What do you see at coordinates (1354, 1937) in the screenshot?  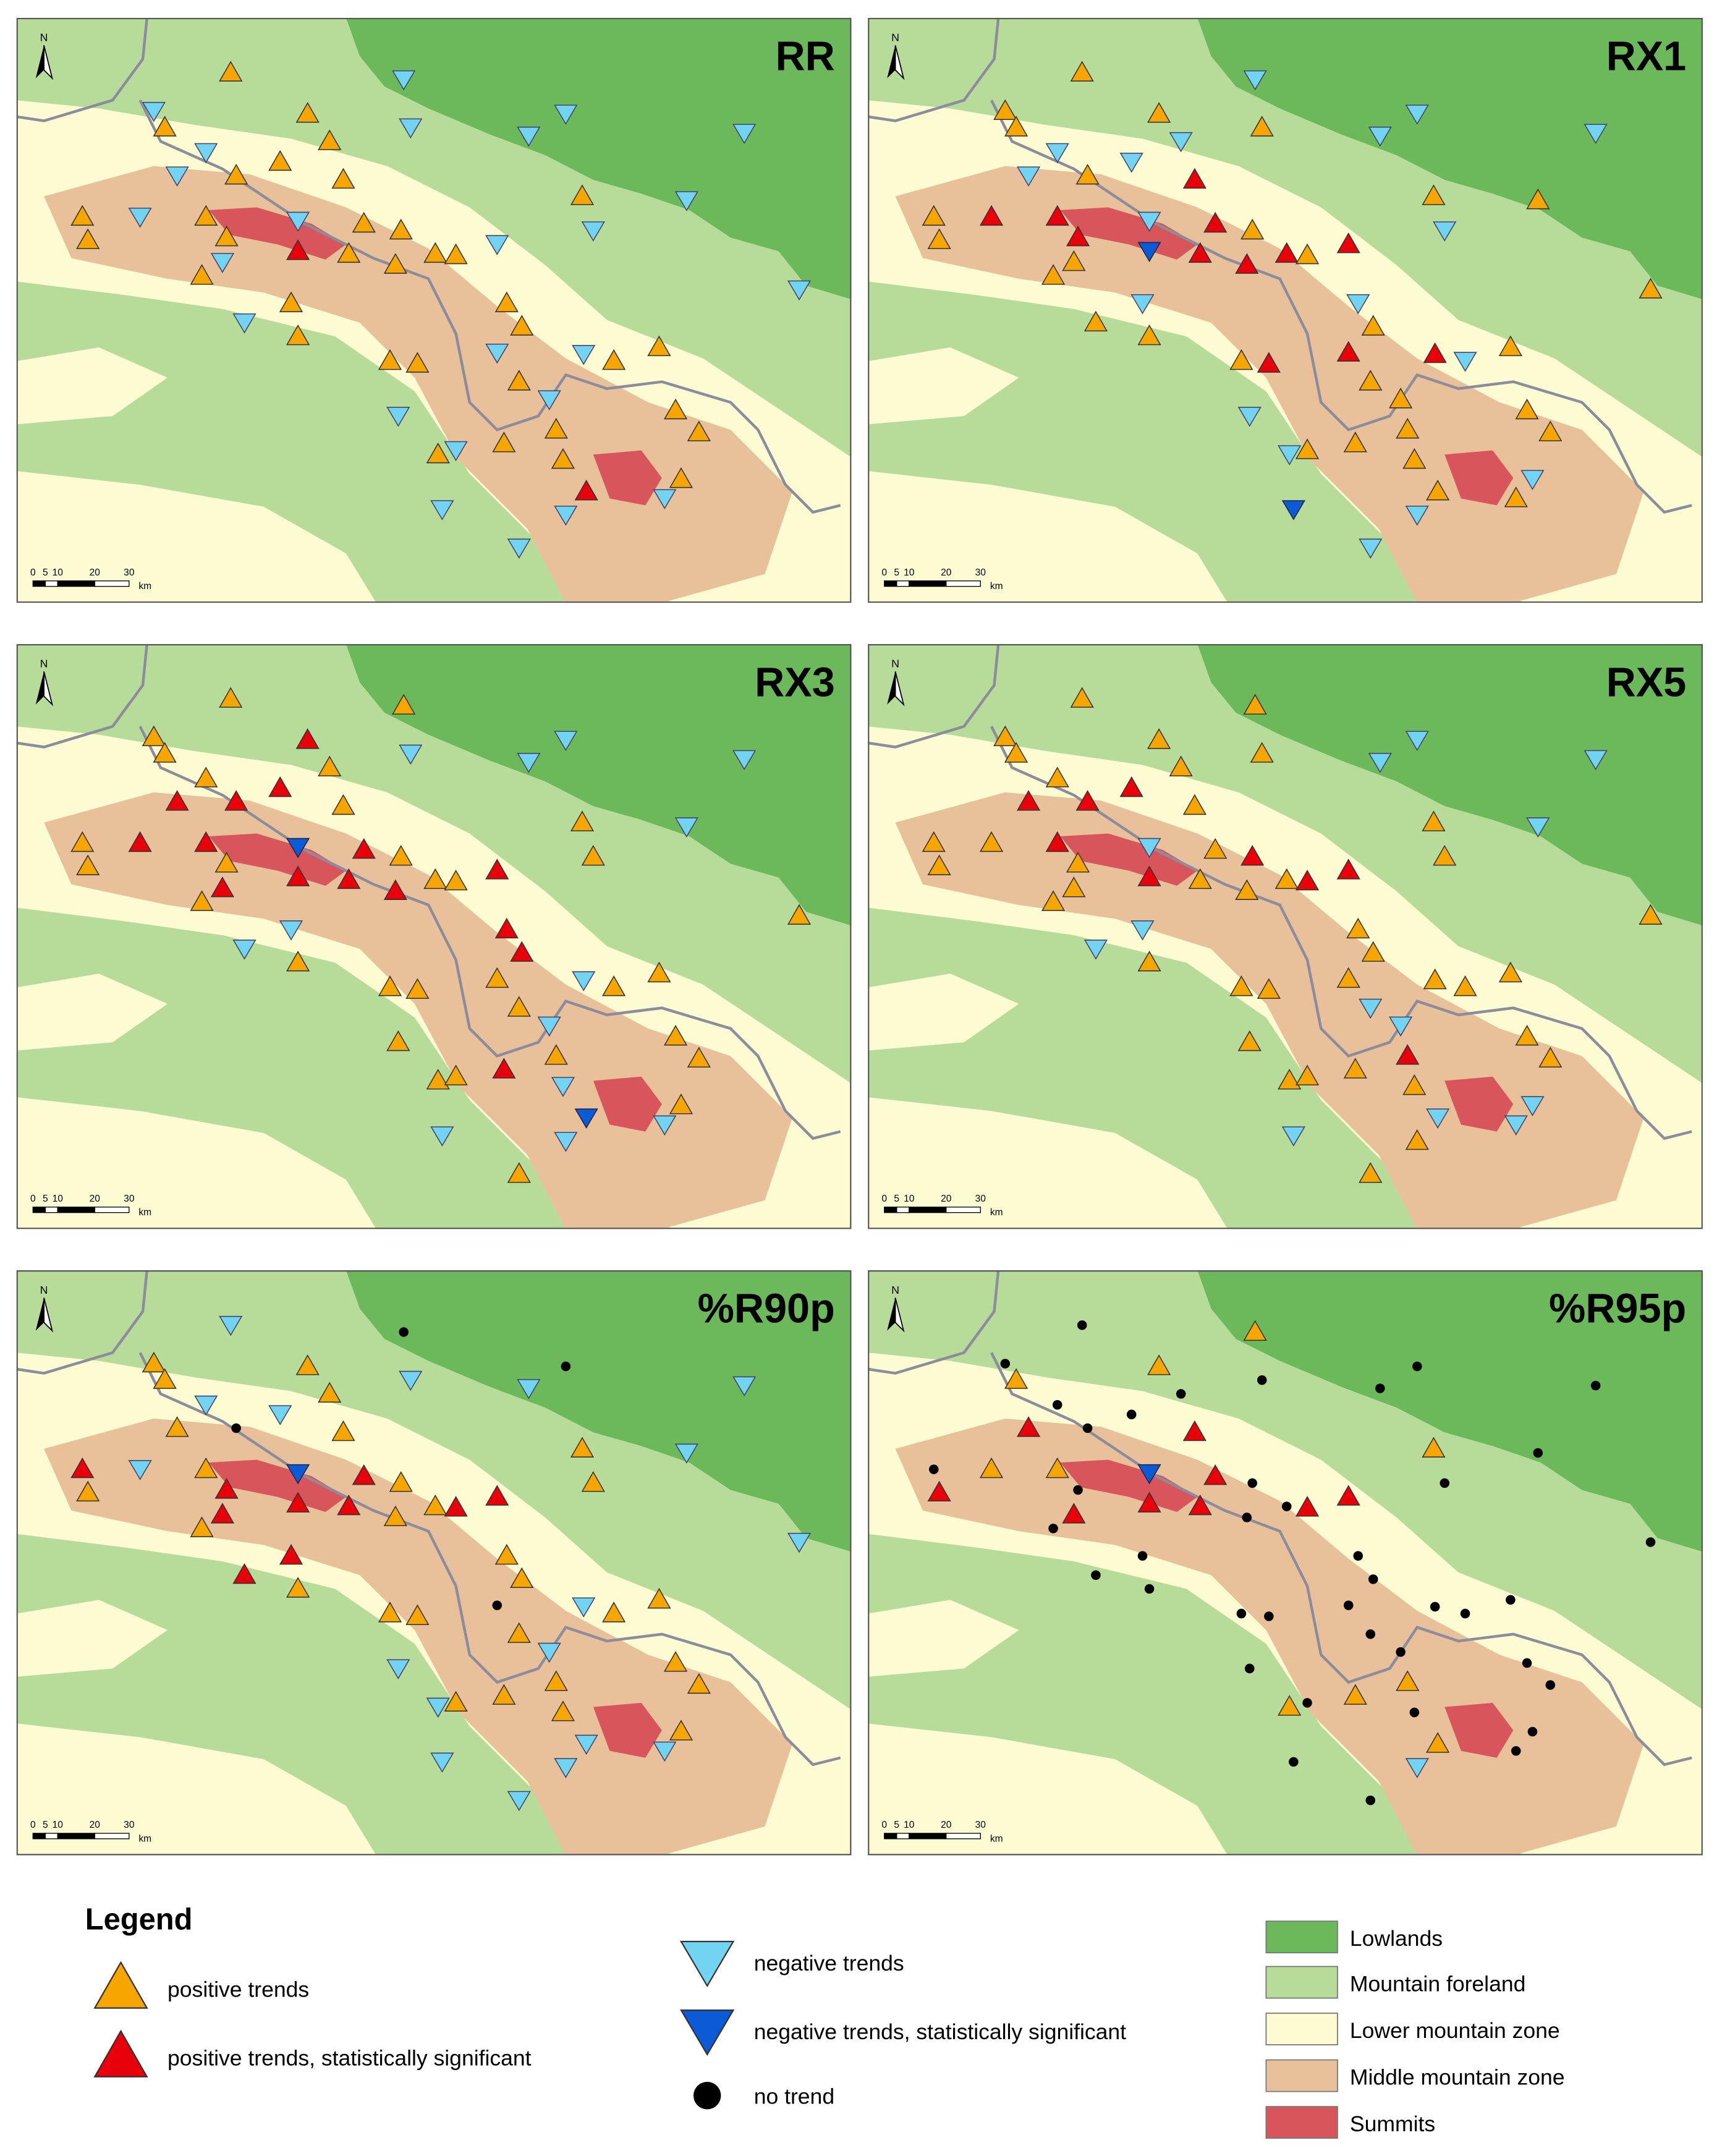 I see `legend-item: Lowlands` at bounding box center [1354, 1937].